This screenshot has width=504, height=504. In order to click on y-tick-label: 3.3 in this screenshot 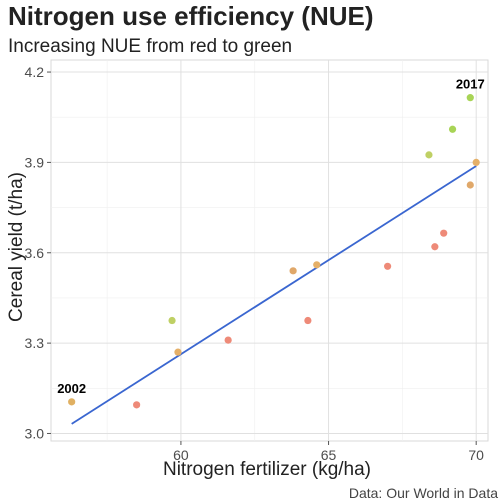, I will do `click(35, 343)`.